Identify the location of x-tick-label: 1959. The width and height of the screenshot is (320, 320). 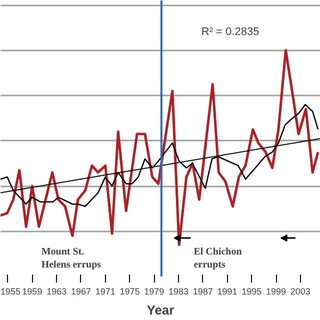
(32, 291).